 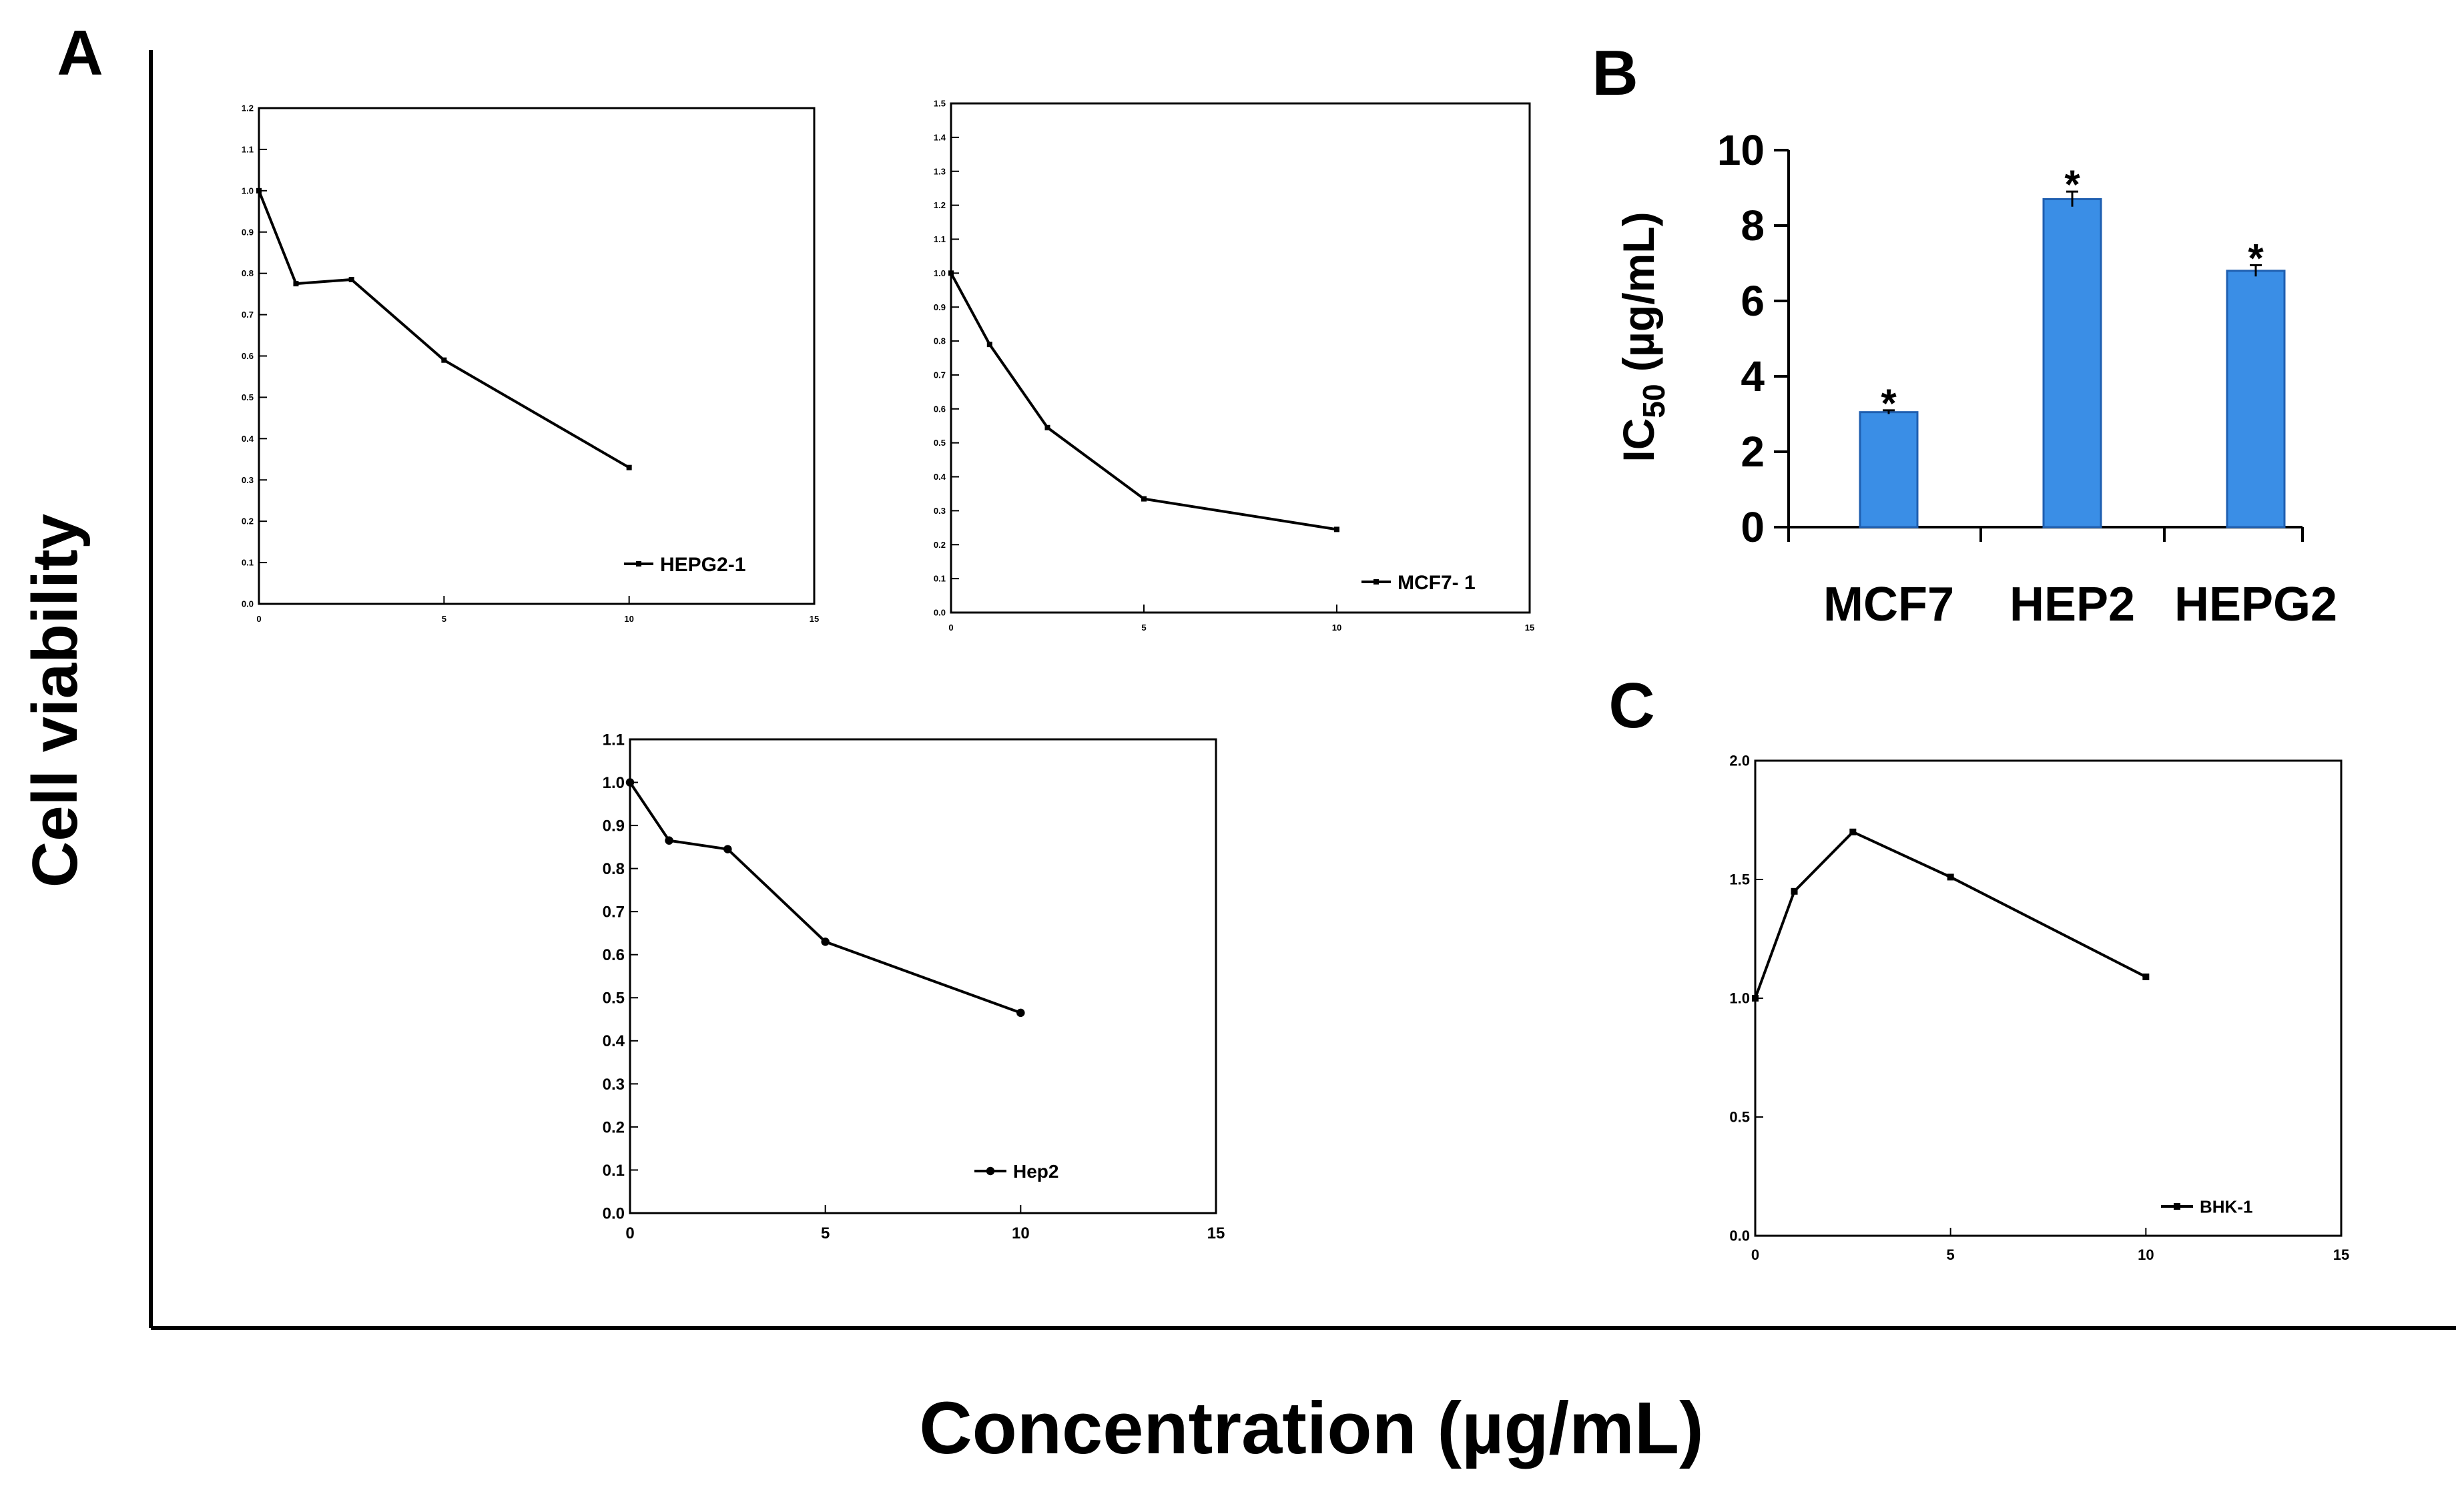 I want to click on hepg2-ytick-label: 0.9, so click(x=248, y=232).